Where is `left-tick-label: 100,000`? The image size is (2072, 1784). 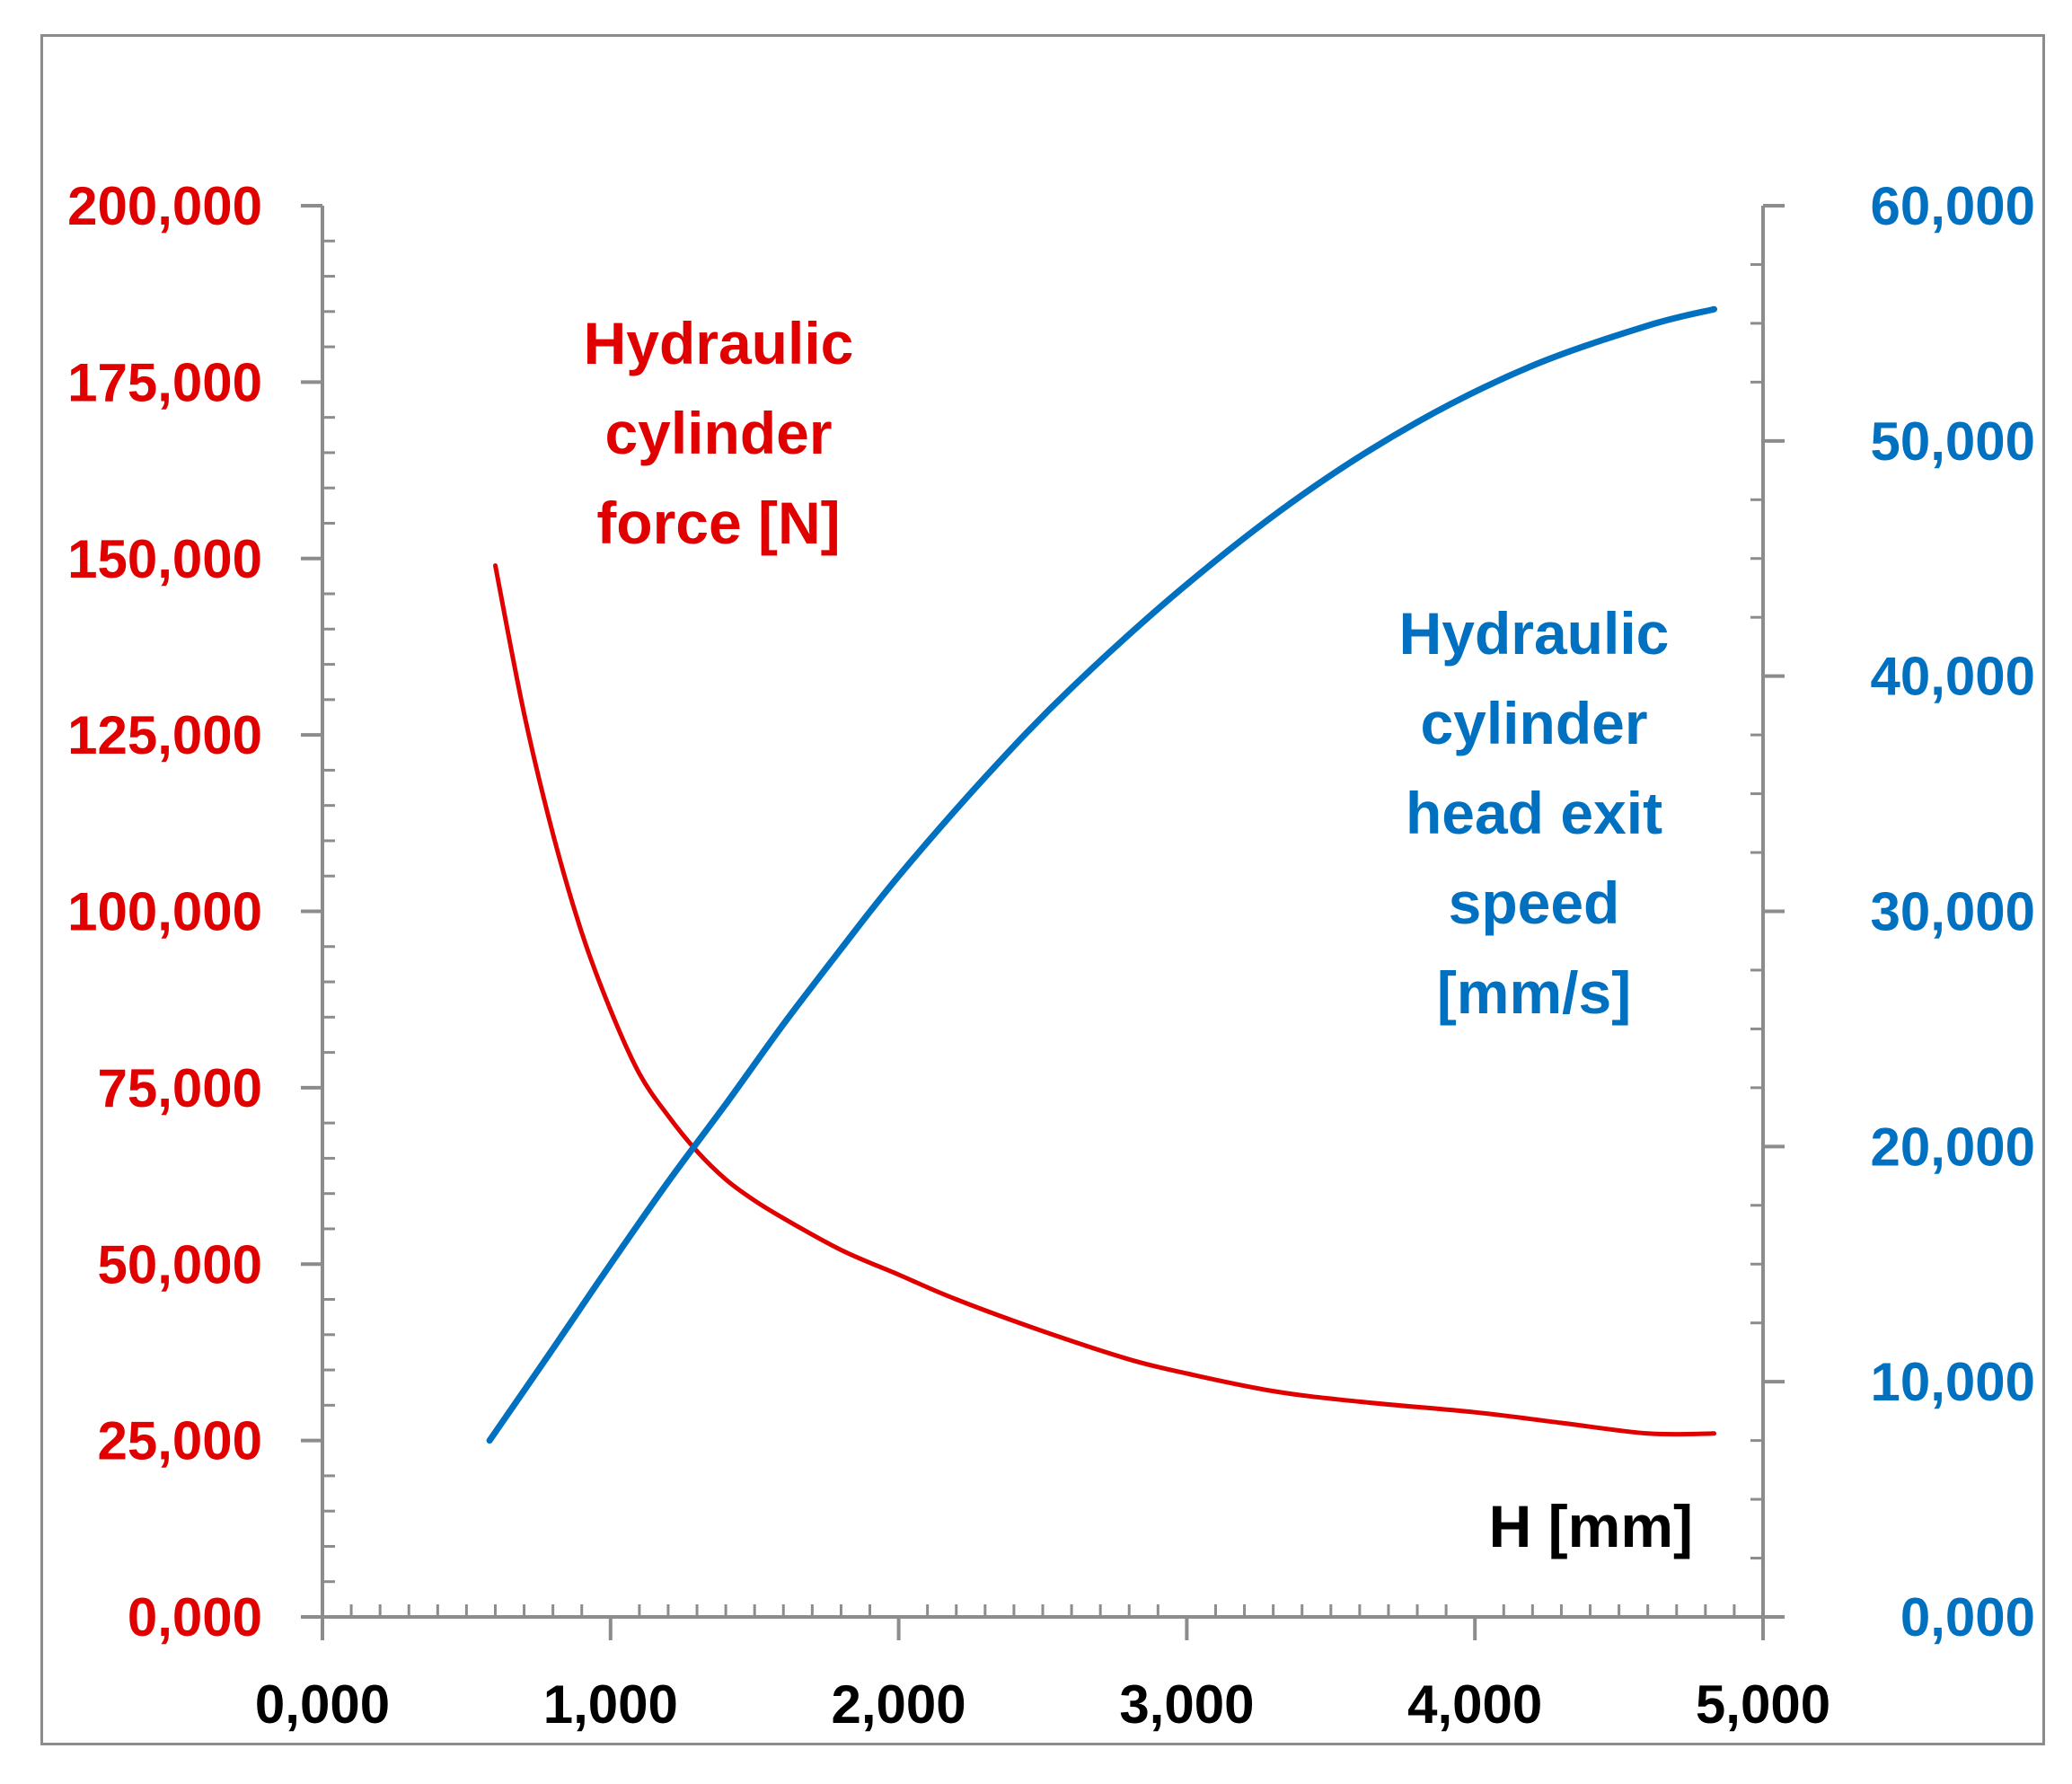
left-tick-label: 100,000 is located at coordinates (165, 912).